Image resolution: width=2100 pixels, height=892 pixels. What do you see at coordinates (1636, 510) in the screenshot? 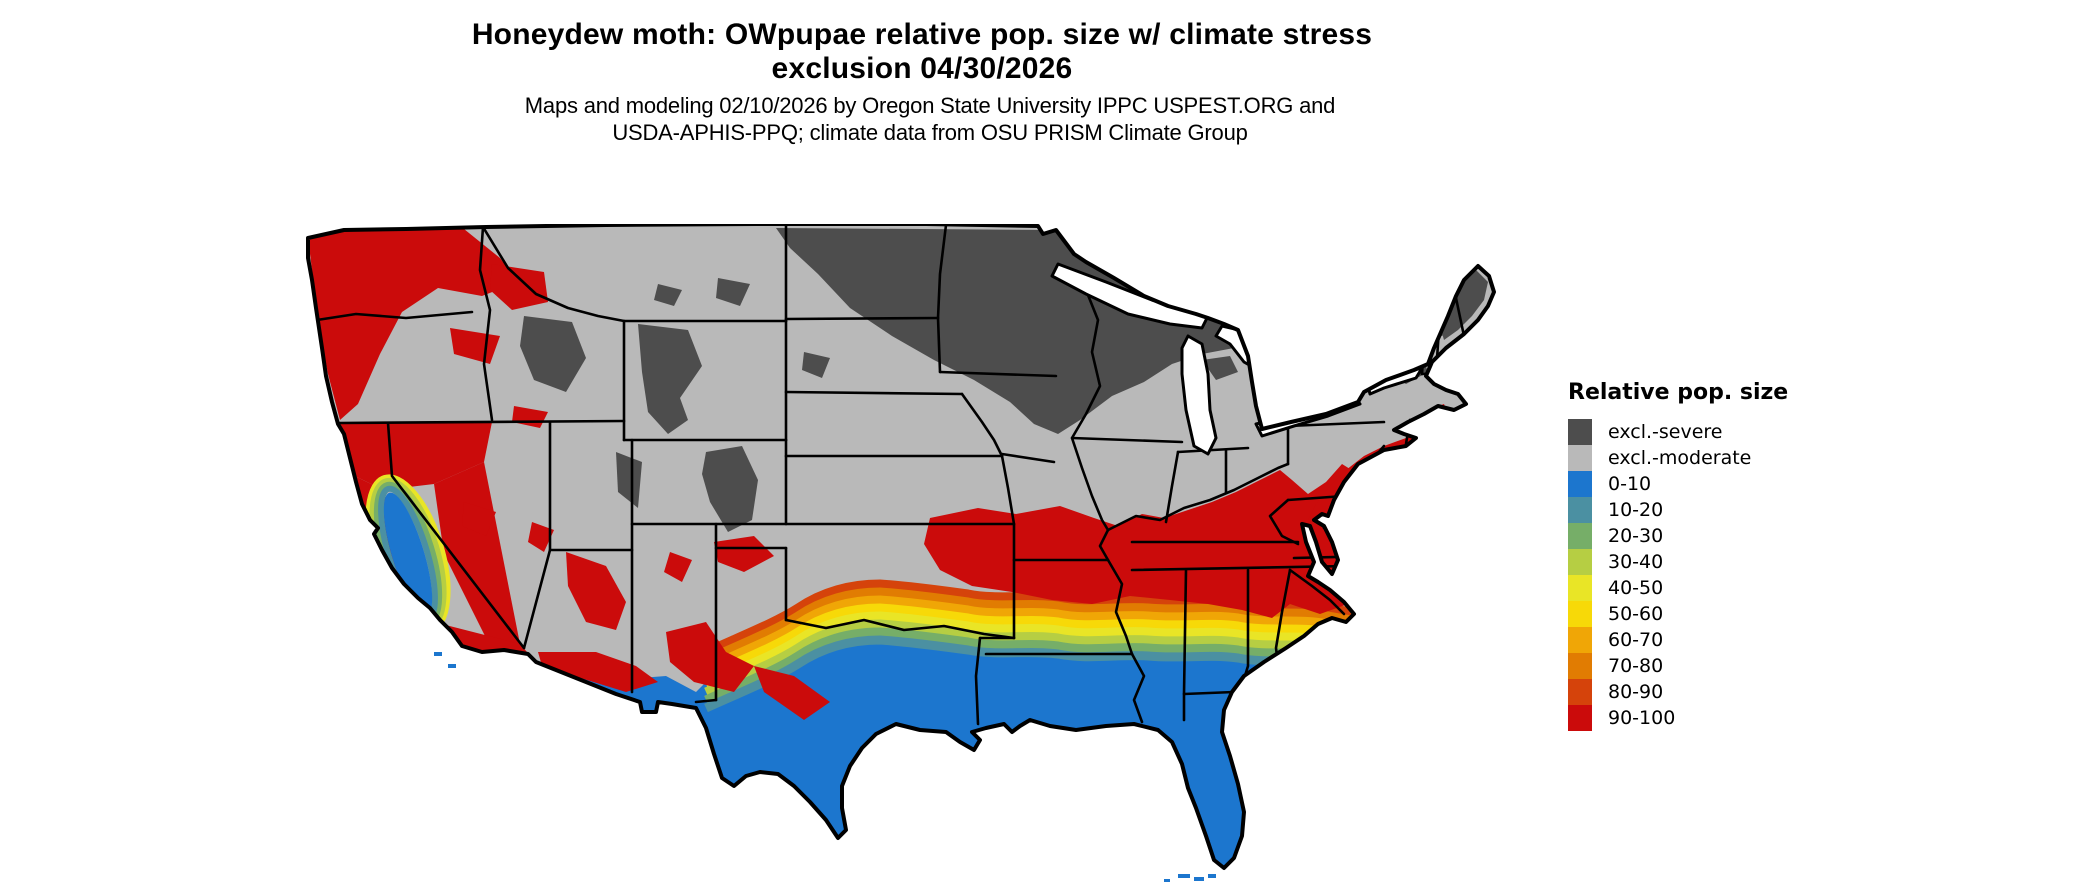
I see `legend-label-c10_20: 10-20` at bounding box center [1636, 510].